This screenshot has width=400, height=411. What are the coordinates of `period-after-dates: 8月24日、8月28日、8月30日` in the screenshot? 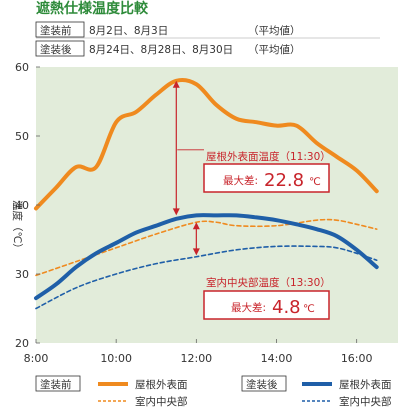 It's located at (161, 50).